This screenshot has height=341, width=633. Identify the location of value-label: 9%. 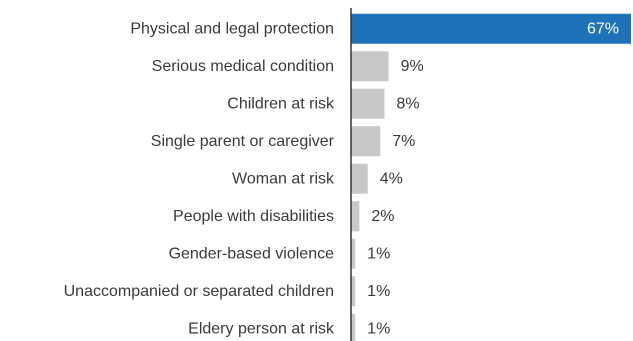
(412, 66).